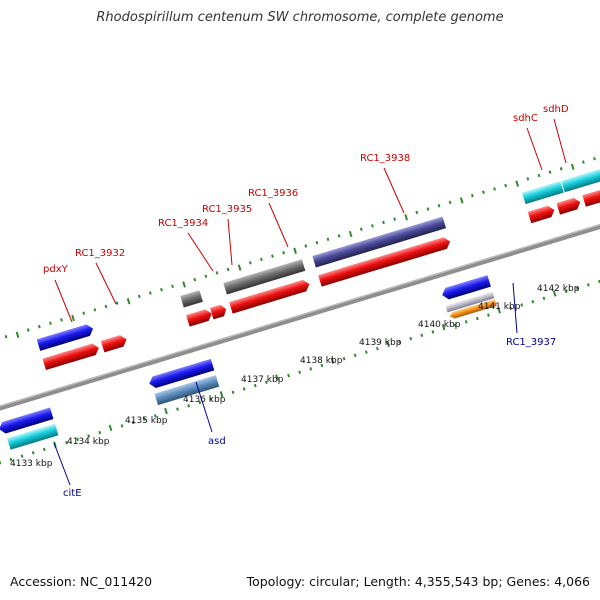 The width and height of the screenshot is (600, 600). What do you see at coordinates (531, 342) in the screenshot?
I see `gene-label-RC1_3937: RC1_3937` at bounding box center [531, 342].